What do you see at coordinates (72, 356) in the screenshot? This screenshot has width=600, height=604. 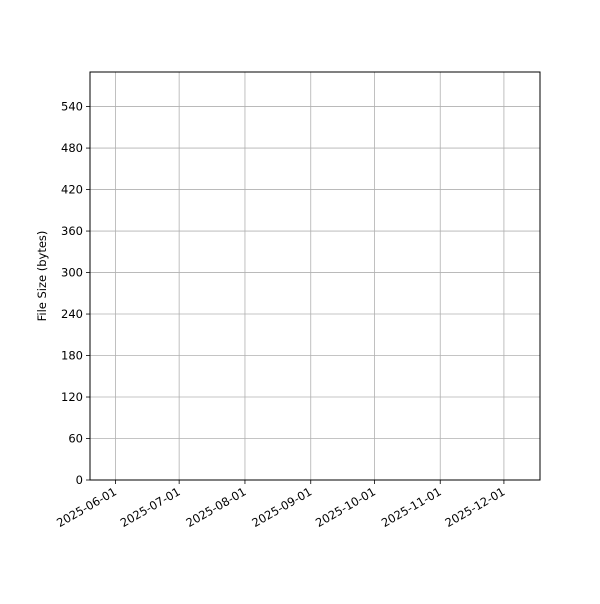 I see `y-tick-label: 180` at bounding box center [72, 356].